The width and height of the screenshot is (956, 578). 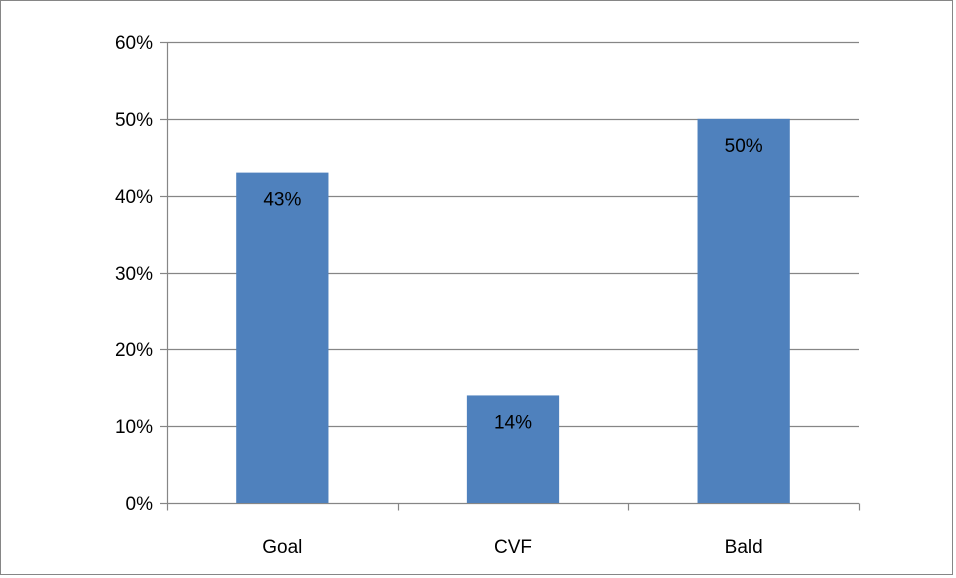 I want to click on y-tick-label: 30%, so click(x=134, y=274).